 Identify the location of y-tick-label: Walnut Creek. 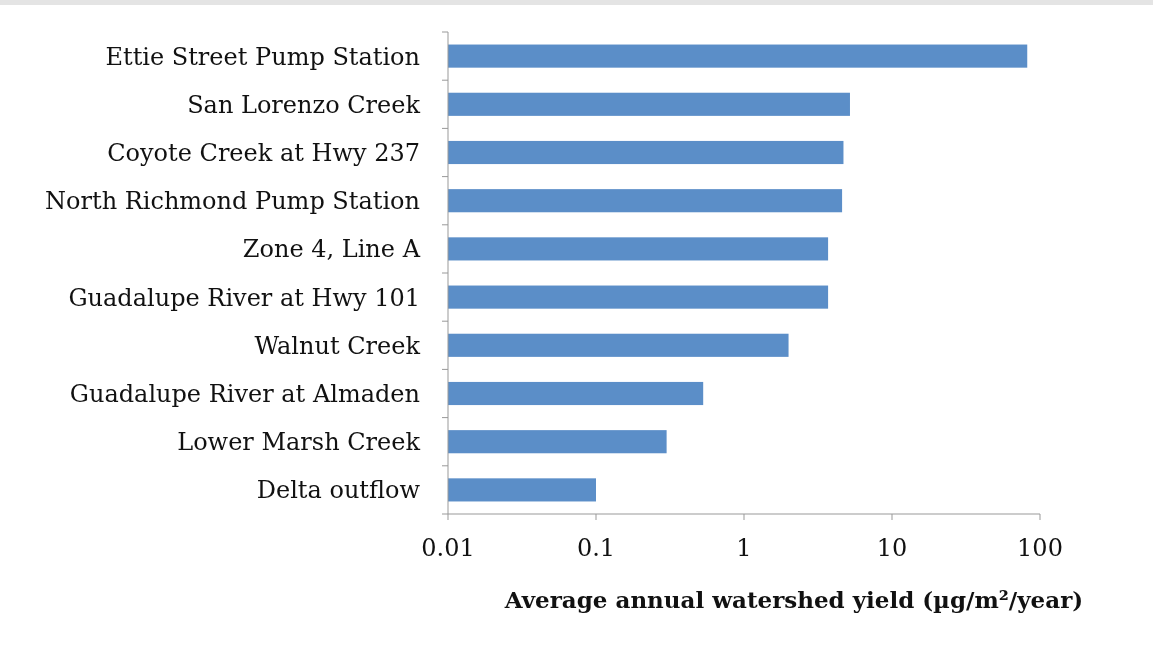
(337, 345).